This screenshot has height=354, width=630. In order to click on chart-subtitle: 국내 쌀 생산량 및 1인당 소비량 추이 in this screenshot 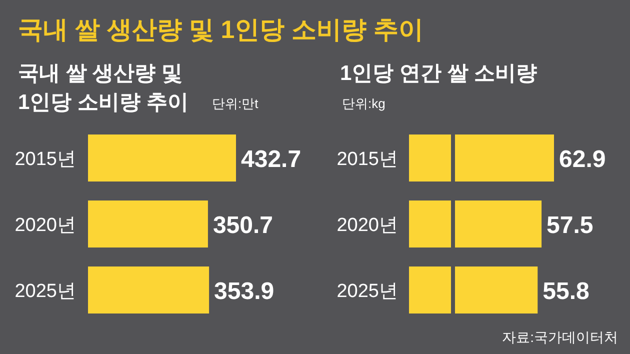, I will do `click(103, 88)`.